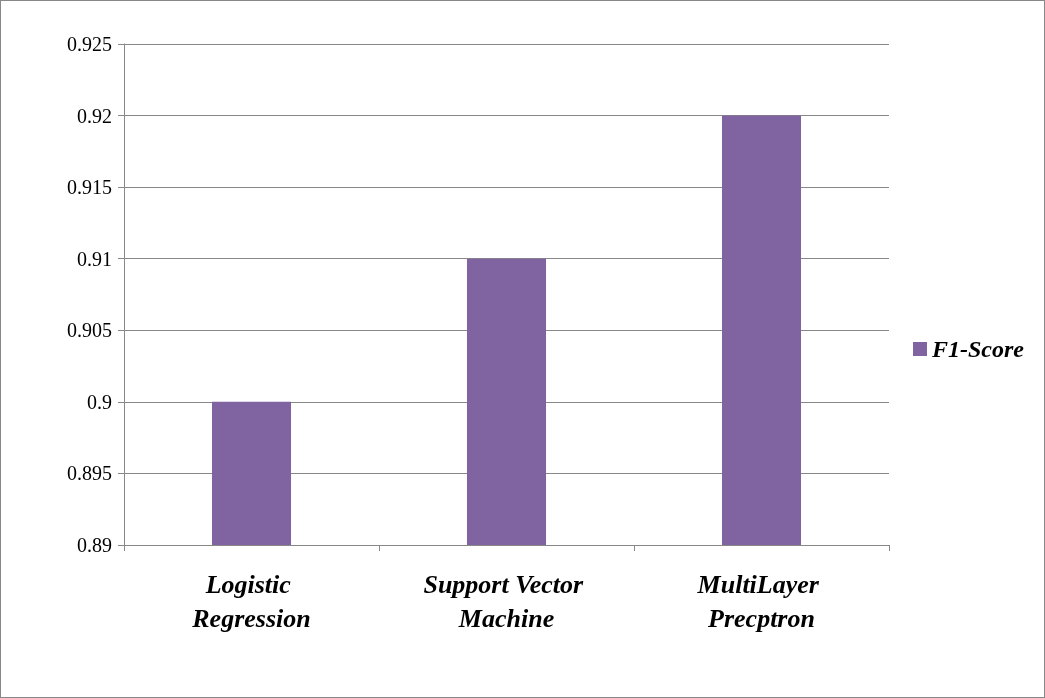 The image size is (1045, 698). What do you see at coordinates (94, 258) in the screenshot?
I see `y-tick-label: 0.91` at bounding box center [94, 258].